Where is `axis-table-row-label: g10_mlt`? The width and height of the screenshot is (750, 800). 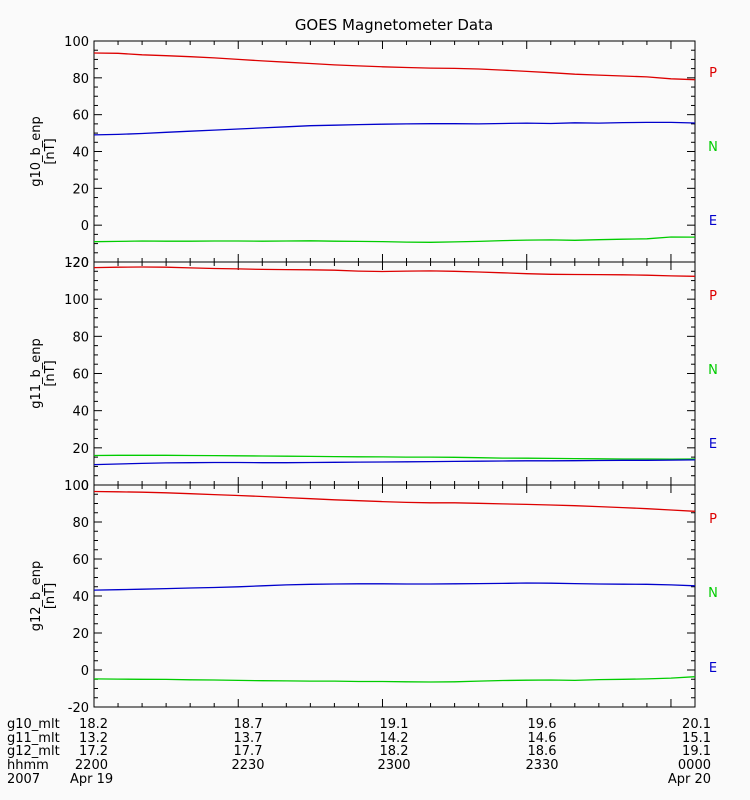 axis-table-row-label: g10_mlt is located at coordinates (33, 724).